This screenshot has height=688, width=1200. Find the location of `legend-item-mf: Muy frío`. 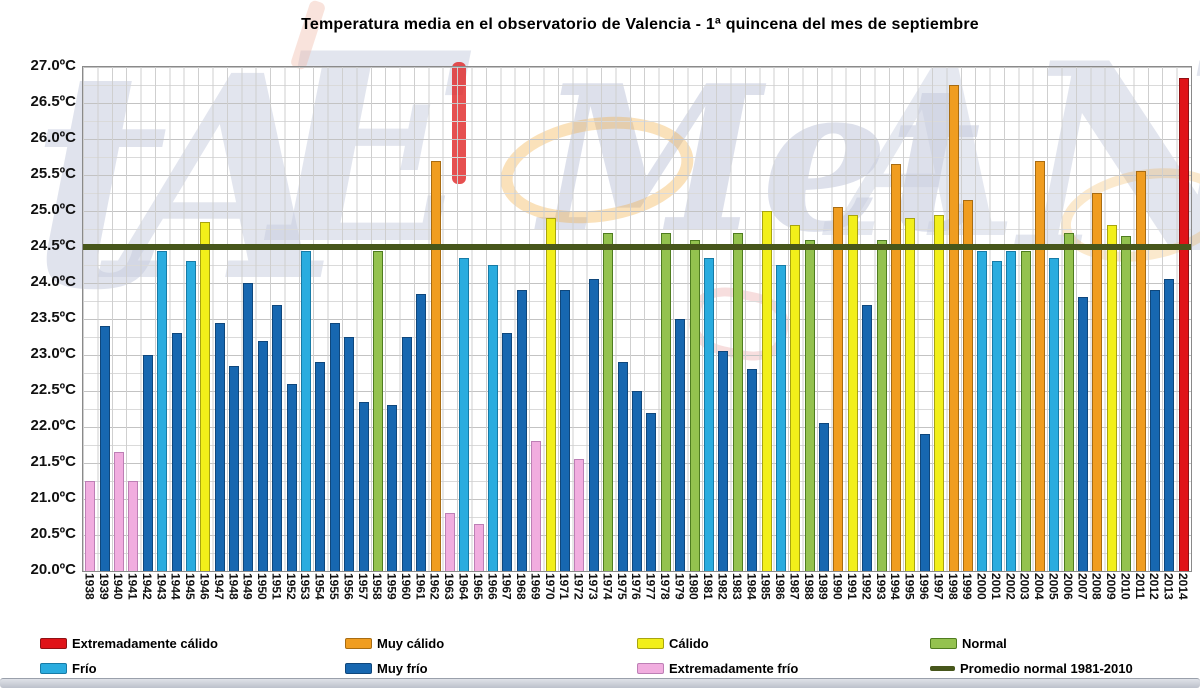

legend-item-mf: Muy frío is located at coordinates (386, 668).